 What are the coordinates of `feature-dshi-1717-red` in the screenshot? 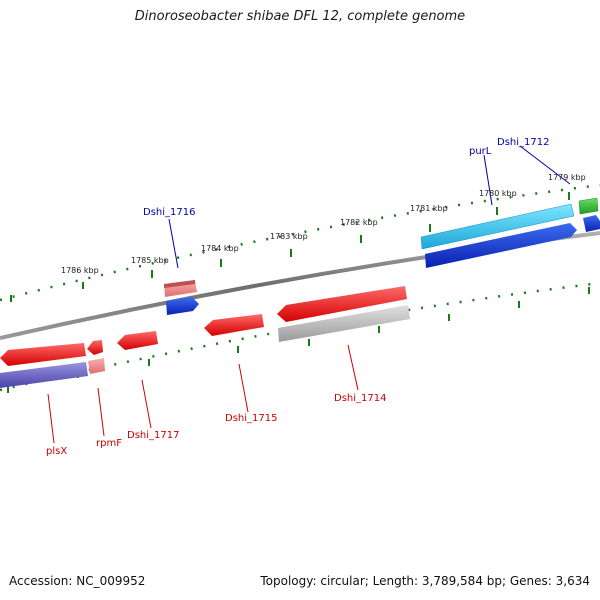 It's located at (137, 340).